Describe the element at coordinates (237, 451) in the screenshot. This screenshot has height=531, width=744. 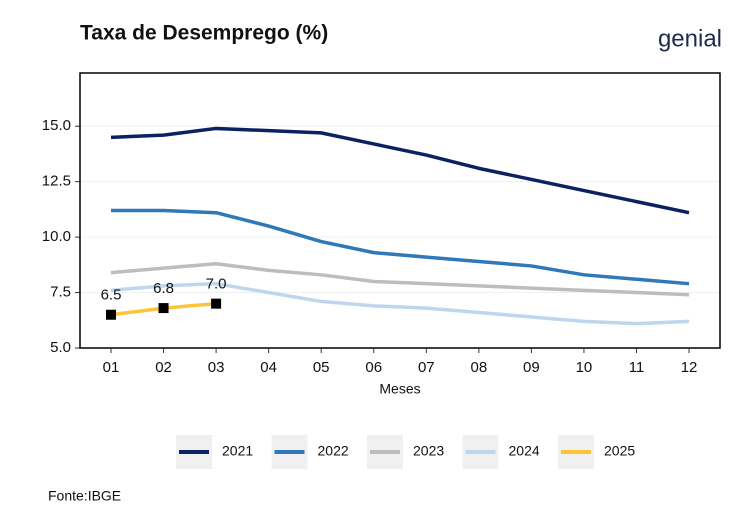
I see `legend-label: 2021` at that location.